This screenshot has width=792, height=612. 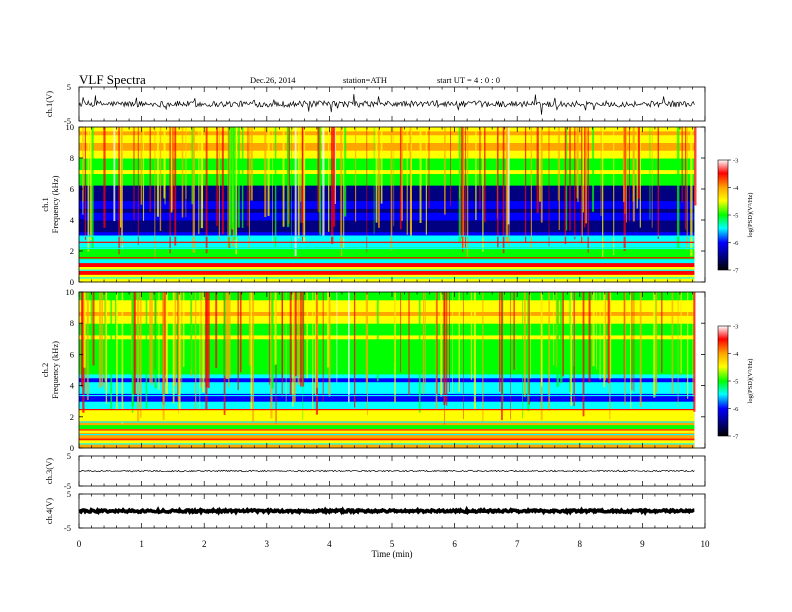 What do you see at coordinates (72, 386) in the screenshot?
I see `y-tick-label: 4` at bounding box center [72, 386].